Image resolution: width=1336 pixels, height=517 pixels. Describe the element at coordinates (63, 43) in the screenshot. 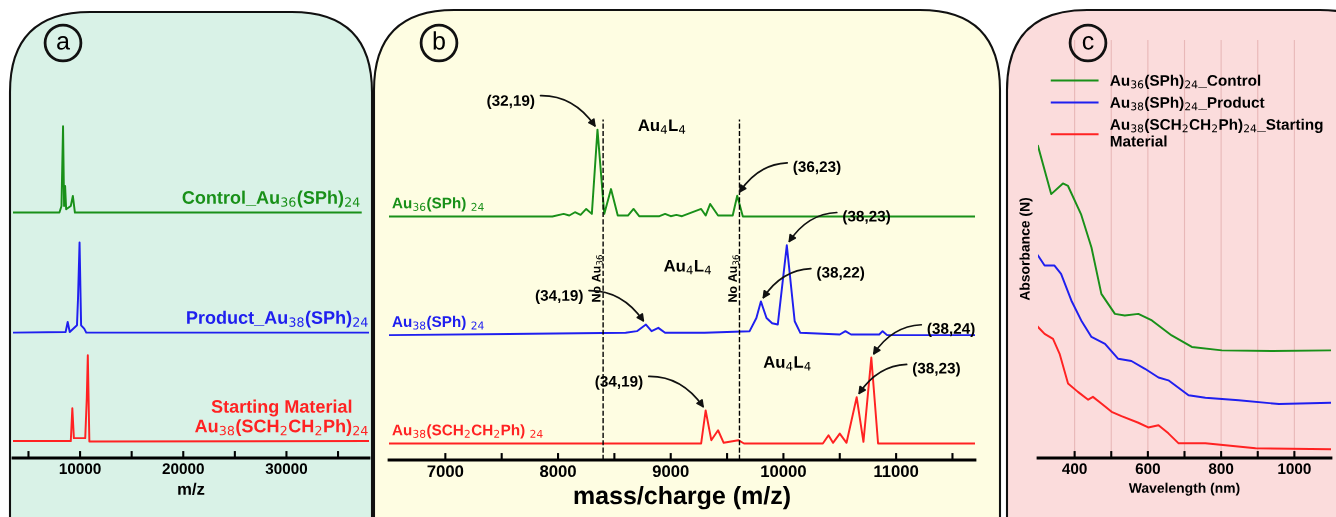

I see `chart-title: a` at that location.